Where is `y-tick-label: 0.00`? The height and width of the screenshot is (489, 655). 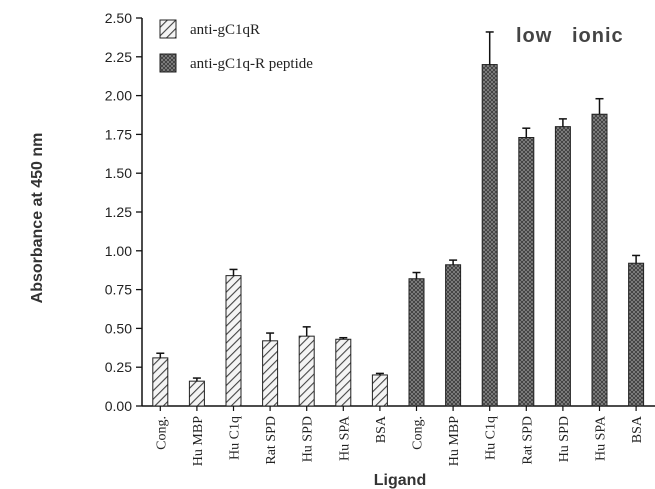
y-tick-label: 0.00 is located at coordinates (118, 406).